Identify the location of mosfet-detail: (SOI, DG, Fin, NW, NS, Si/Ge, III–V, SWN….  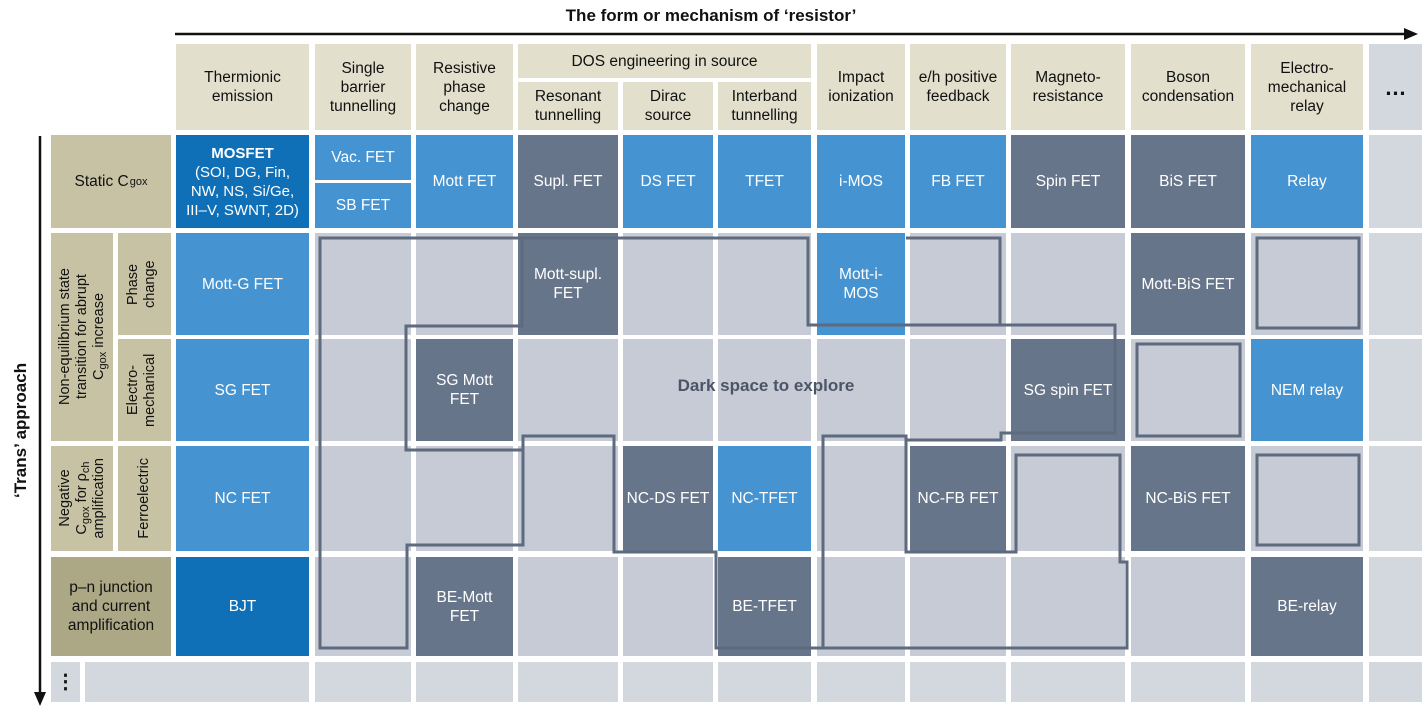
(242, 191).